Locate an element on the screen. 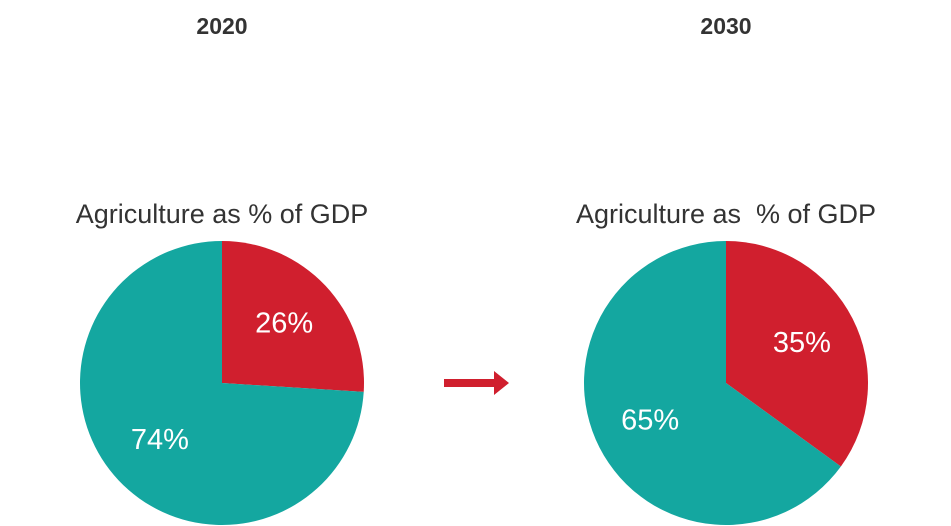 The width and height of the screenshot is (951, 526). chart-title: 2020 is located at coordinates (221, 26).